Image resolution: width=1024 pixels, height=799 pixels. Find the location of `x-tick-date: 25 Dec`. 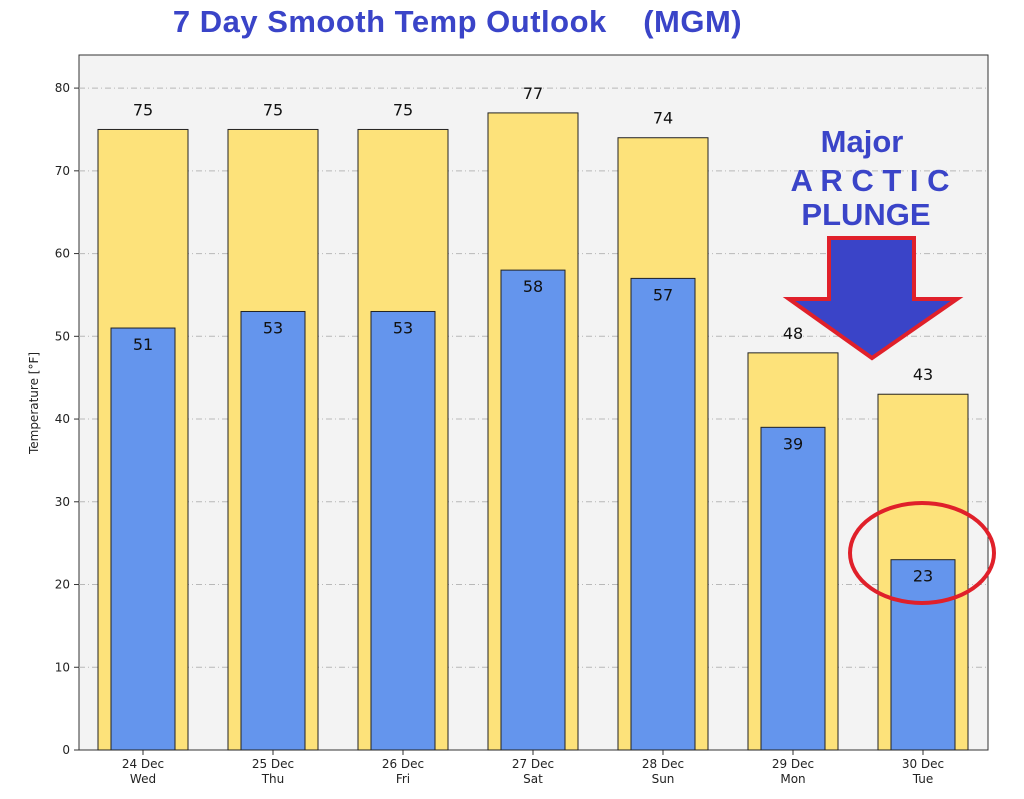

x-tick-date: 25 Dec is located at coordinates (273, 764).